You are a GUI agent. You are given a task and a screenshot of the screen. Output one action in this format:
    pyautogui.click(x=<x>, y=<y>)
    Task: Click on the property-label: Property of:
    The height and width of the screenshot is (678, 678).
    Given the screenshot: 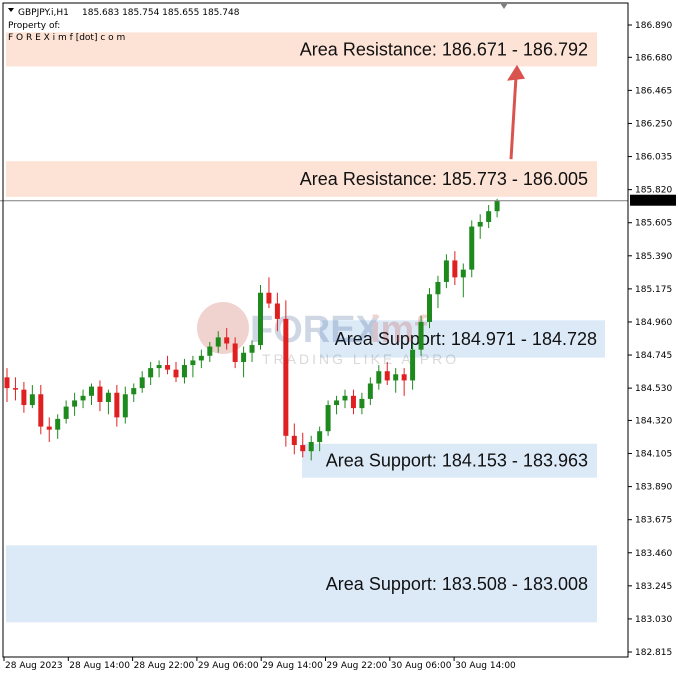 What is the action you would take?
    pyautogui.click(x=34, y=26)
    